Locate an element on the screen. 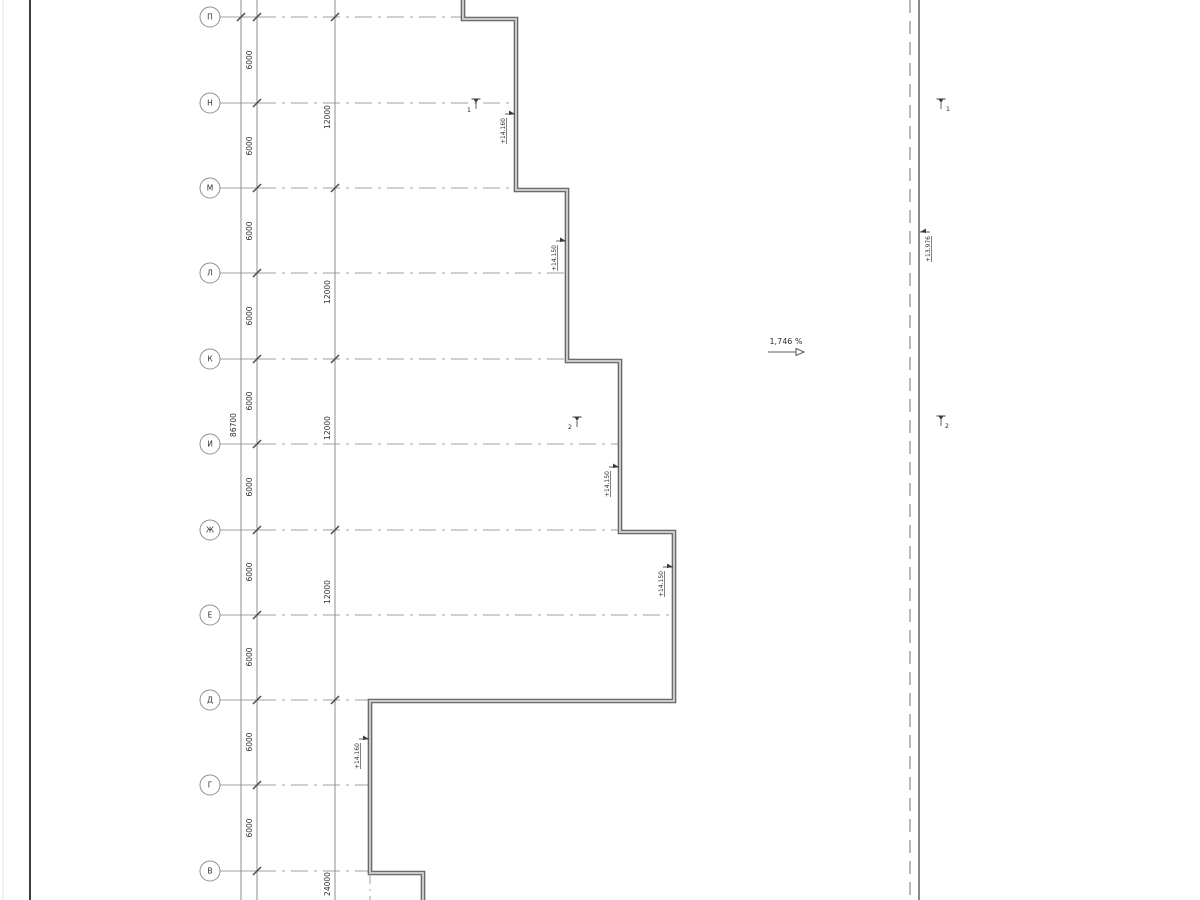 This screenshot has width=1200, height=900. grid-row-В: В is located at coordinates (283, 871).